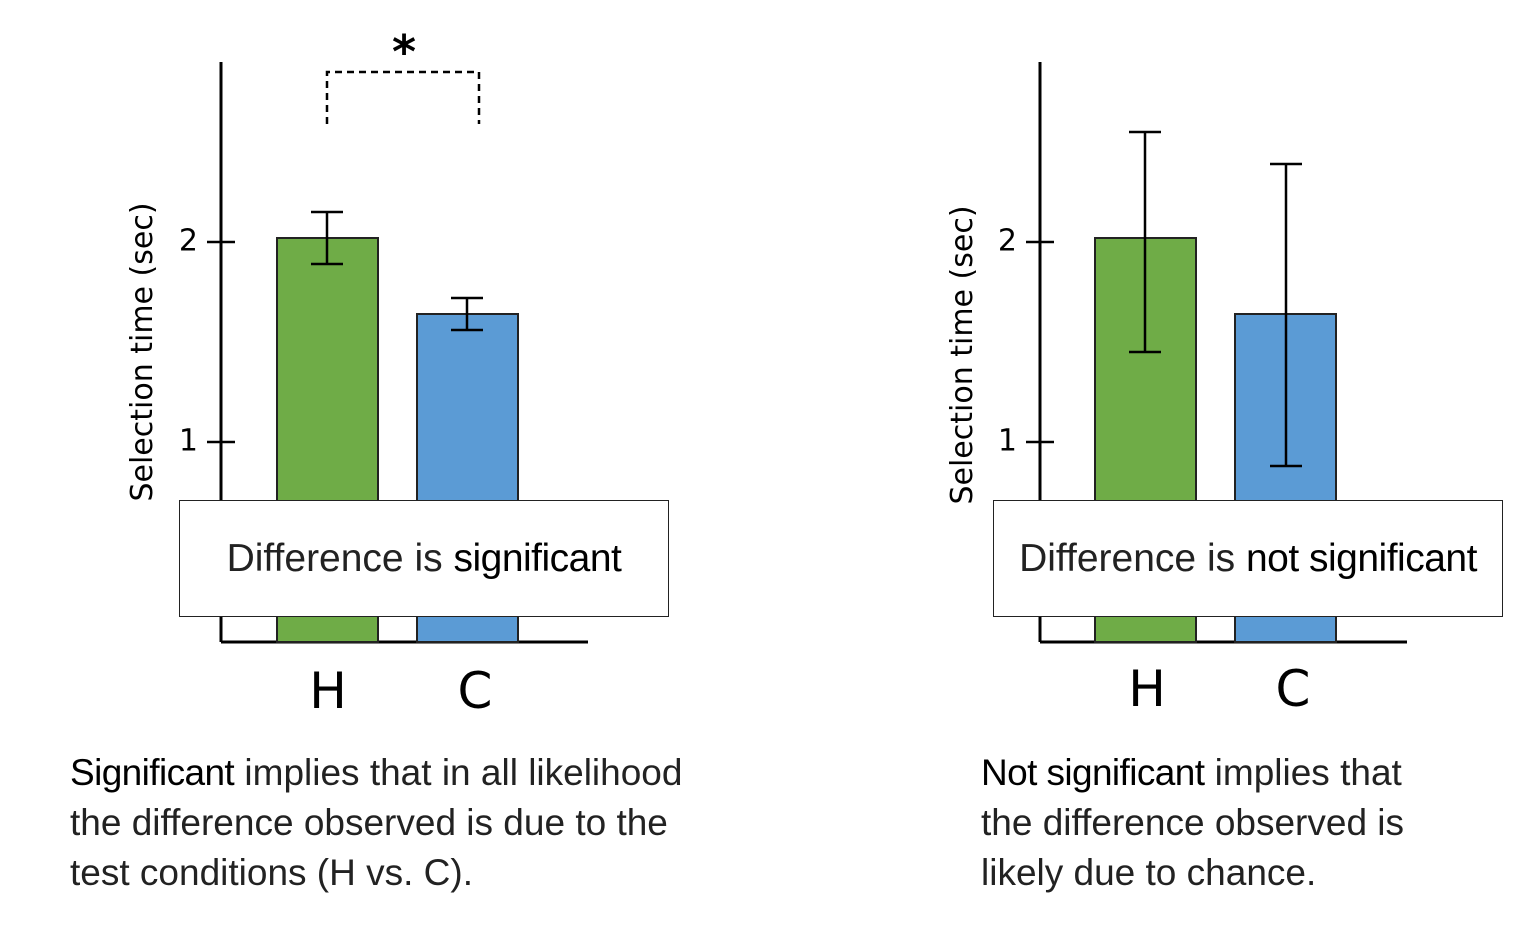 The height and width of the screenshot is (944, 1530). I want to click on caption-line-3: likely due to chance., so click(1149, 872).